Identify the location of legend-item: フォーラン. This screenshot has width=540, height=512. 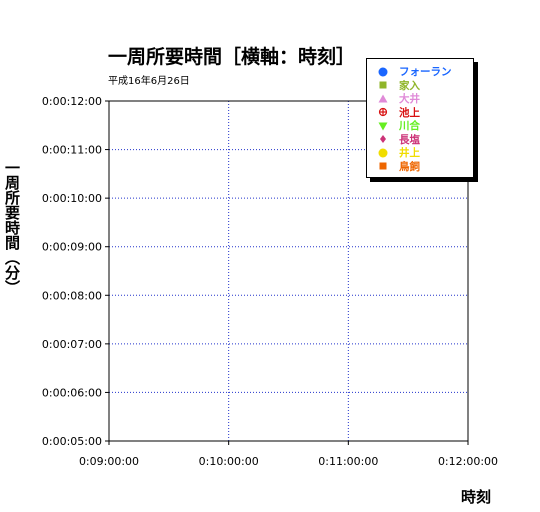
(420, 72).